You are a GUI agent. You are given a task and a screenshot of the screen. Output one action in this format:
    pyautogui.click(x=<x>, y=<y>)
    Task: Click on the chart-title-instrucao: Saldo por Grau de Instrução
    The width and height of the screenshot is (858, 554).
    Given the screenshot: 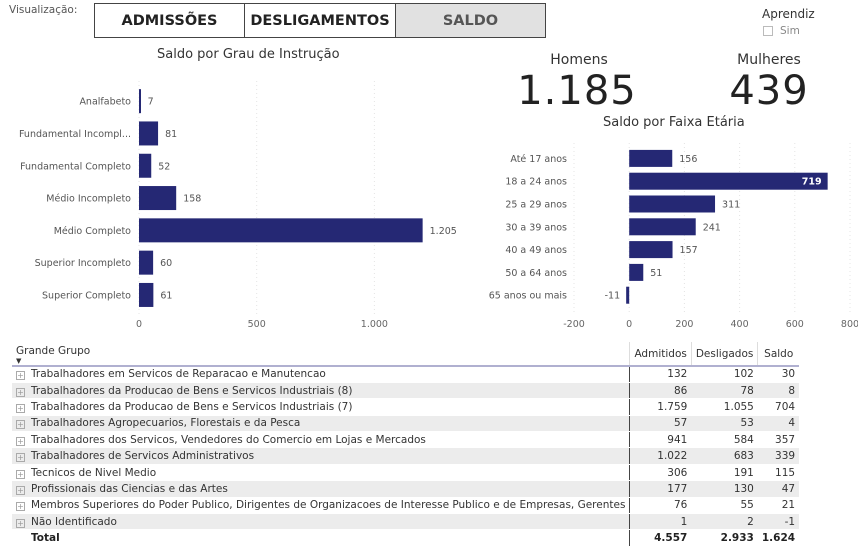 What is the action you would take?
    pyautogui.click(x=248, y=54)
    